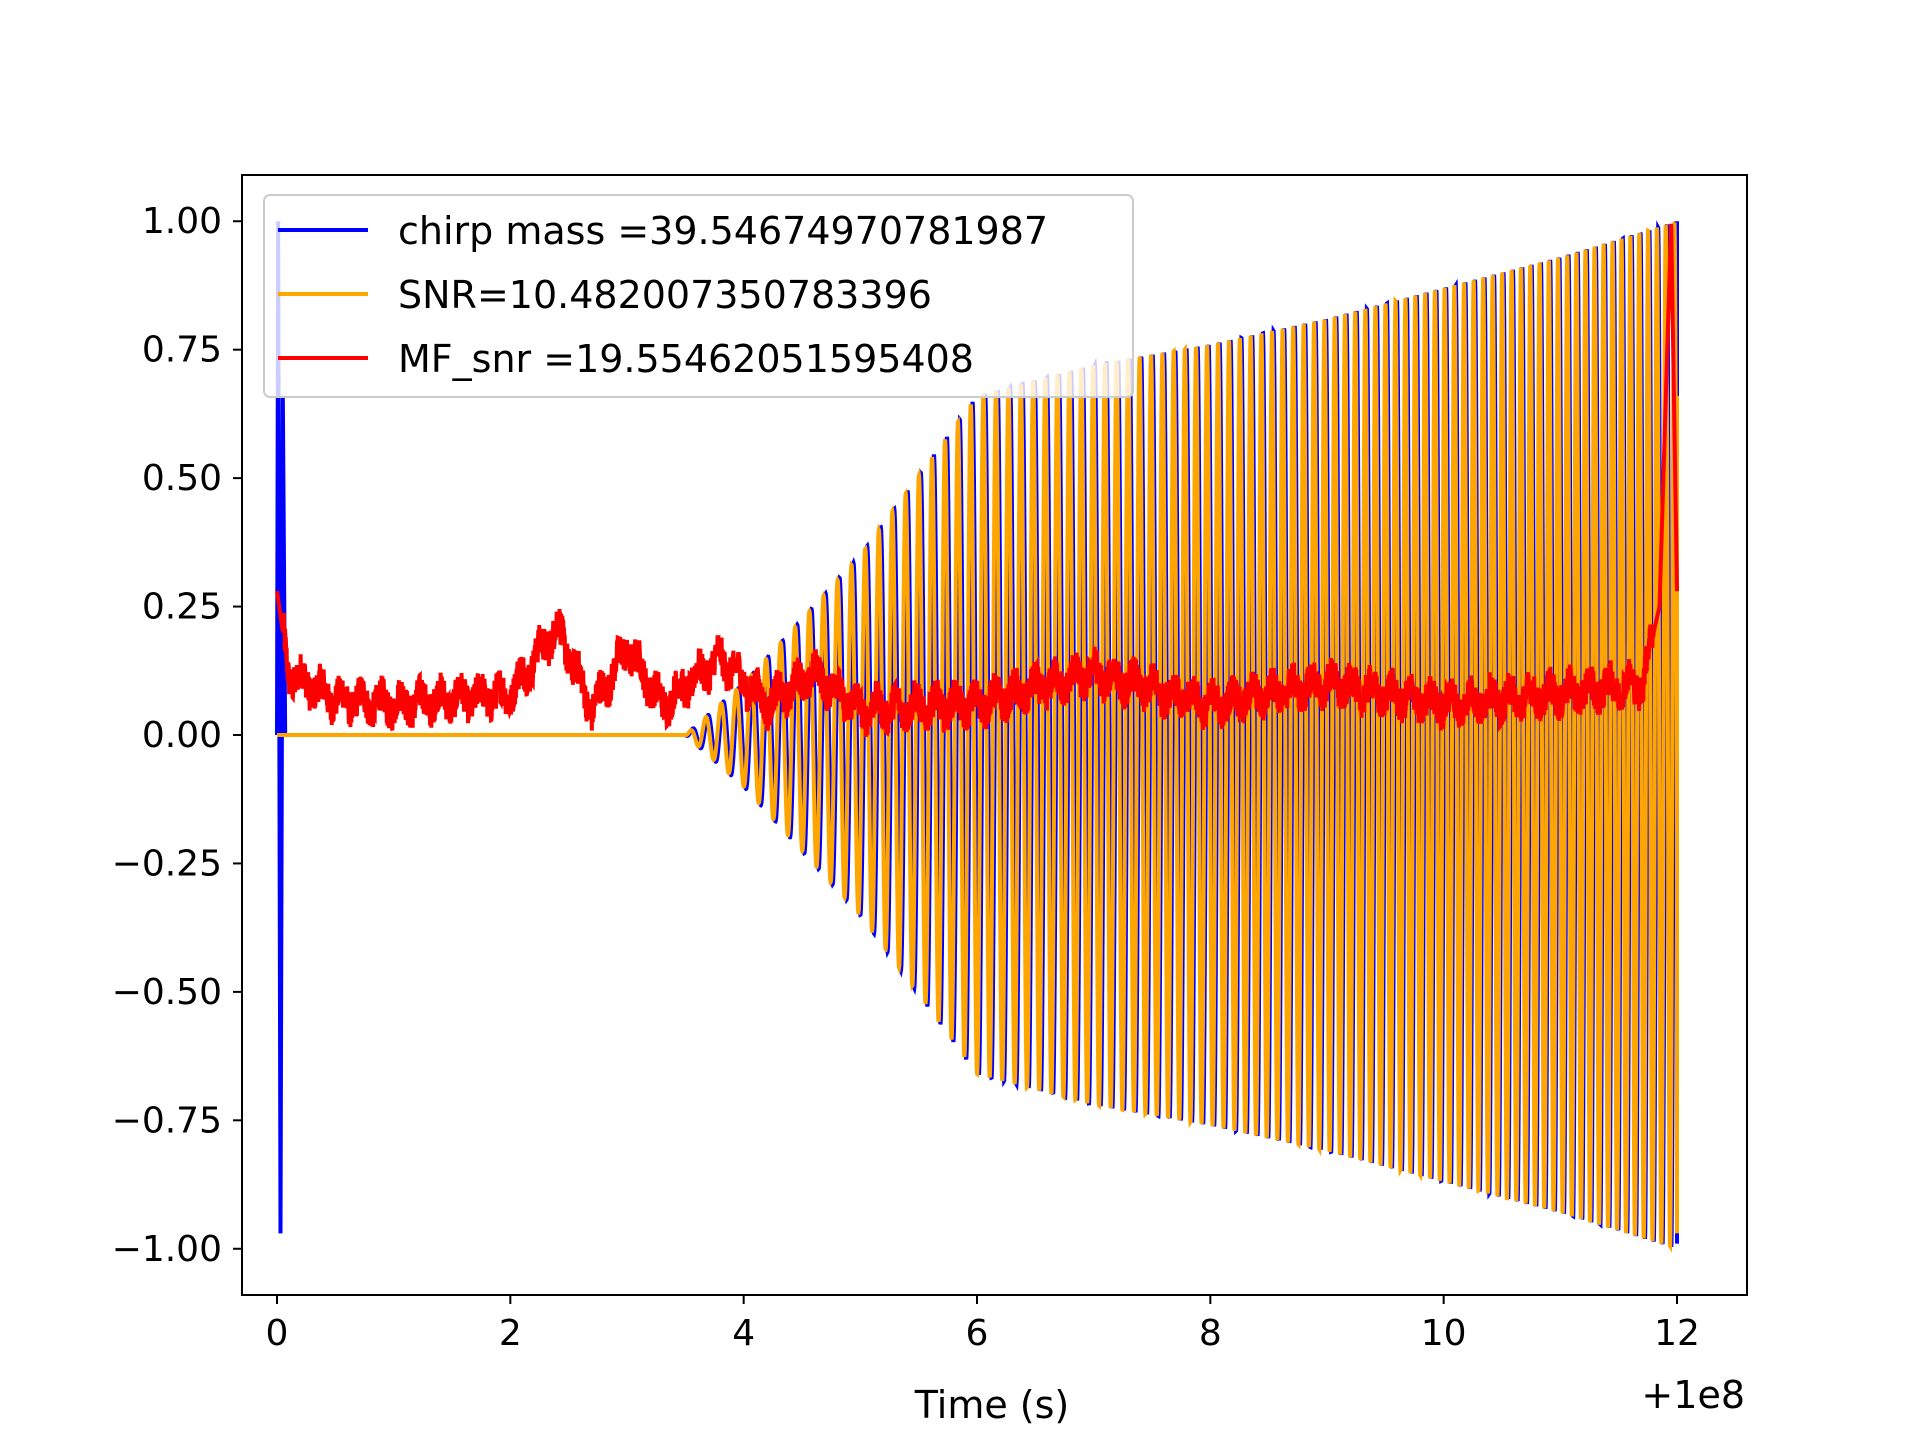  What do you see at coordinates (182, 607) in the screenshot?
I see `y-tick-label: 0.25` at bounding box center [182, 607].